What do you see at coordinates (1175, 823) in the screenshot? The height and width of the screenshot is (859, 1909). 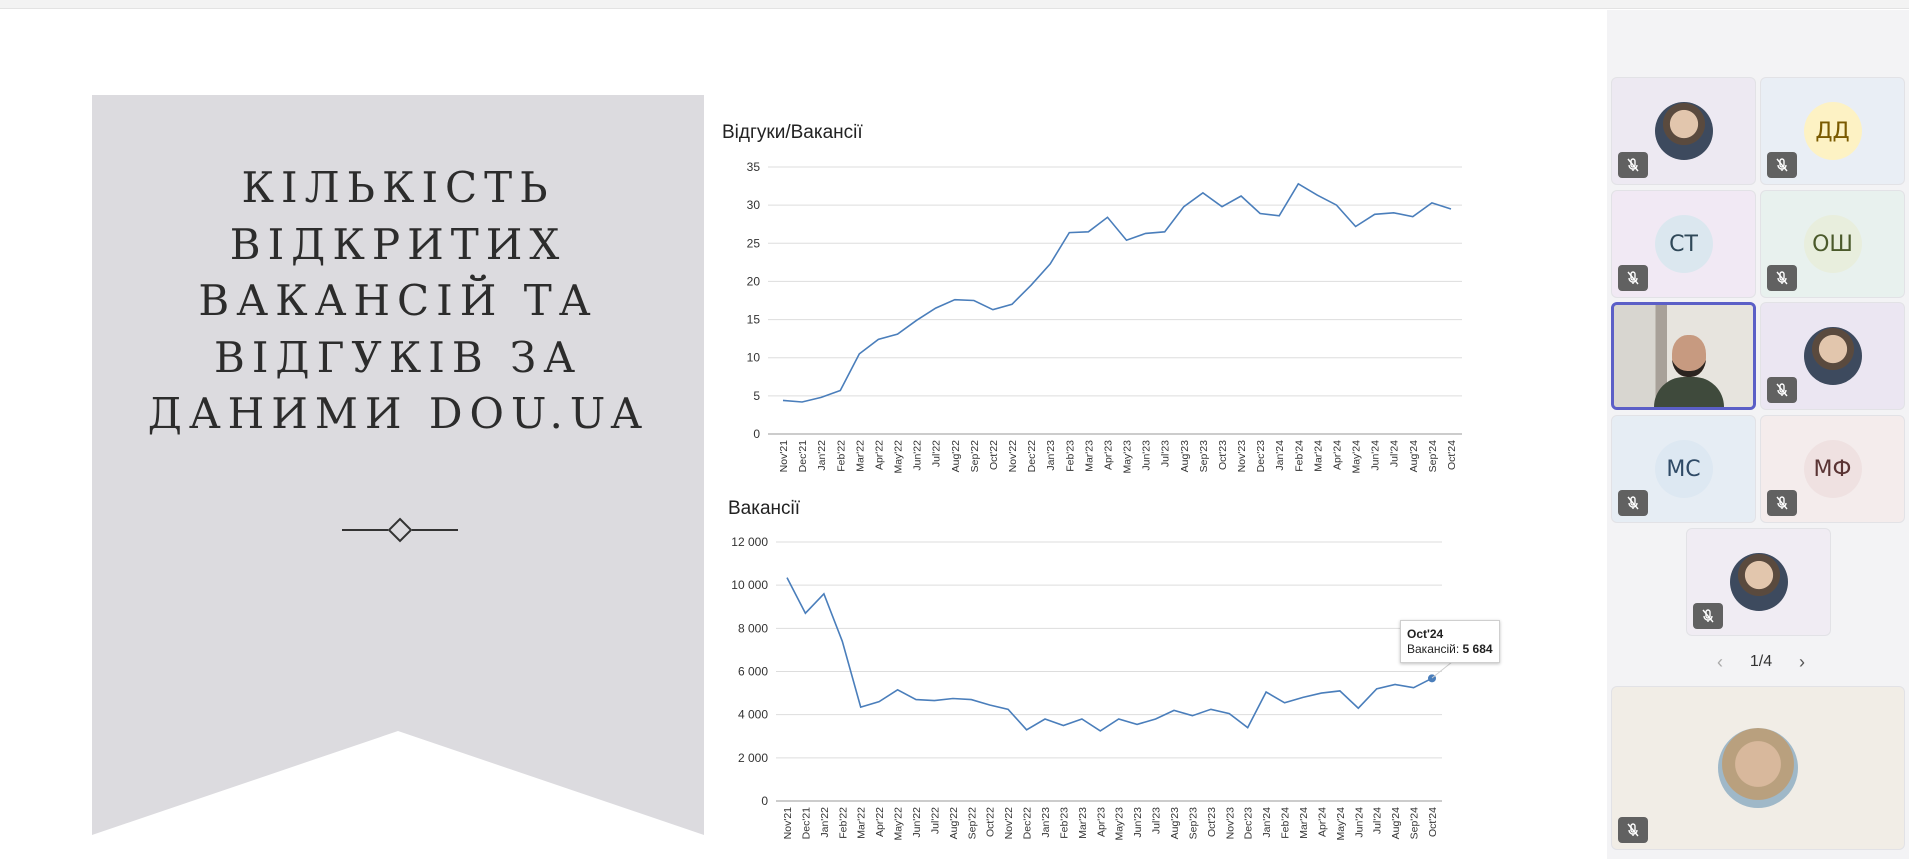 I see `x-tick-label: Aug'23` at bounding box center [1175, 823].